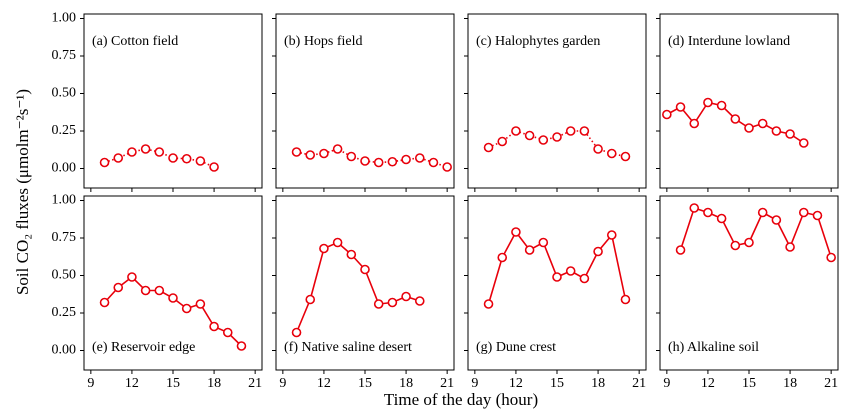  I want to click on y-tick-label: 1.00, so click(64, 18).